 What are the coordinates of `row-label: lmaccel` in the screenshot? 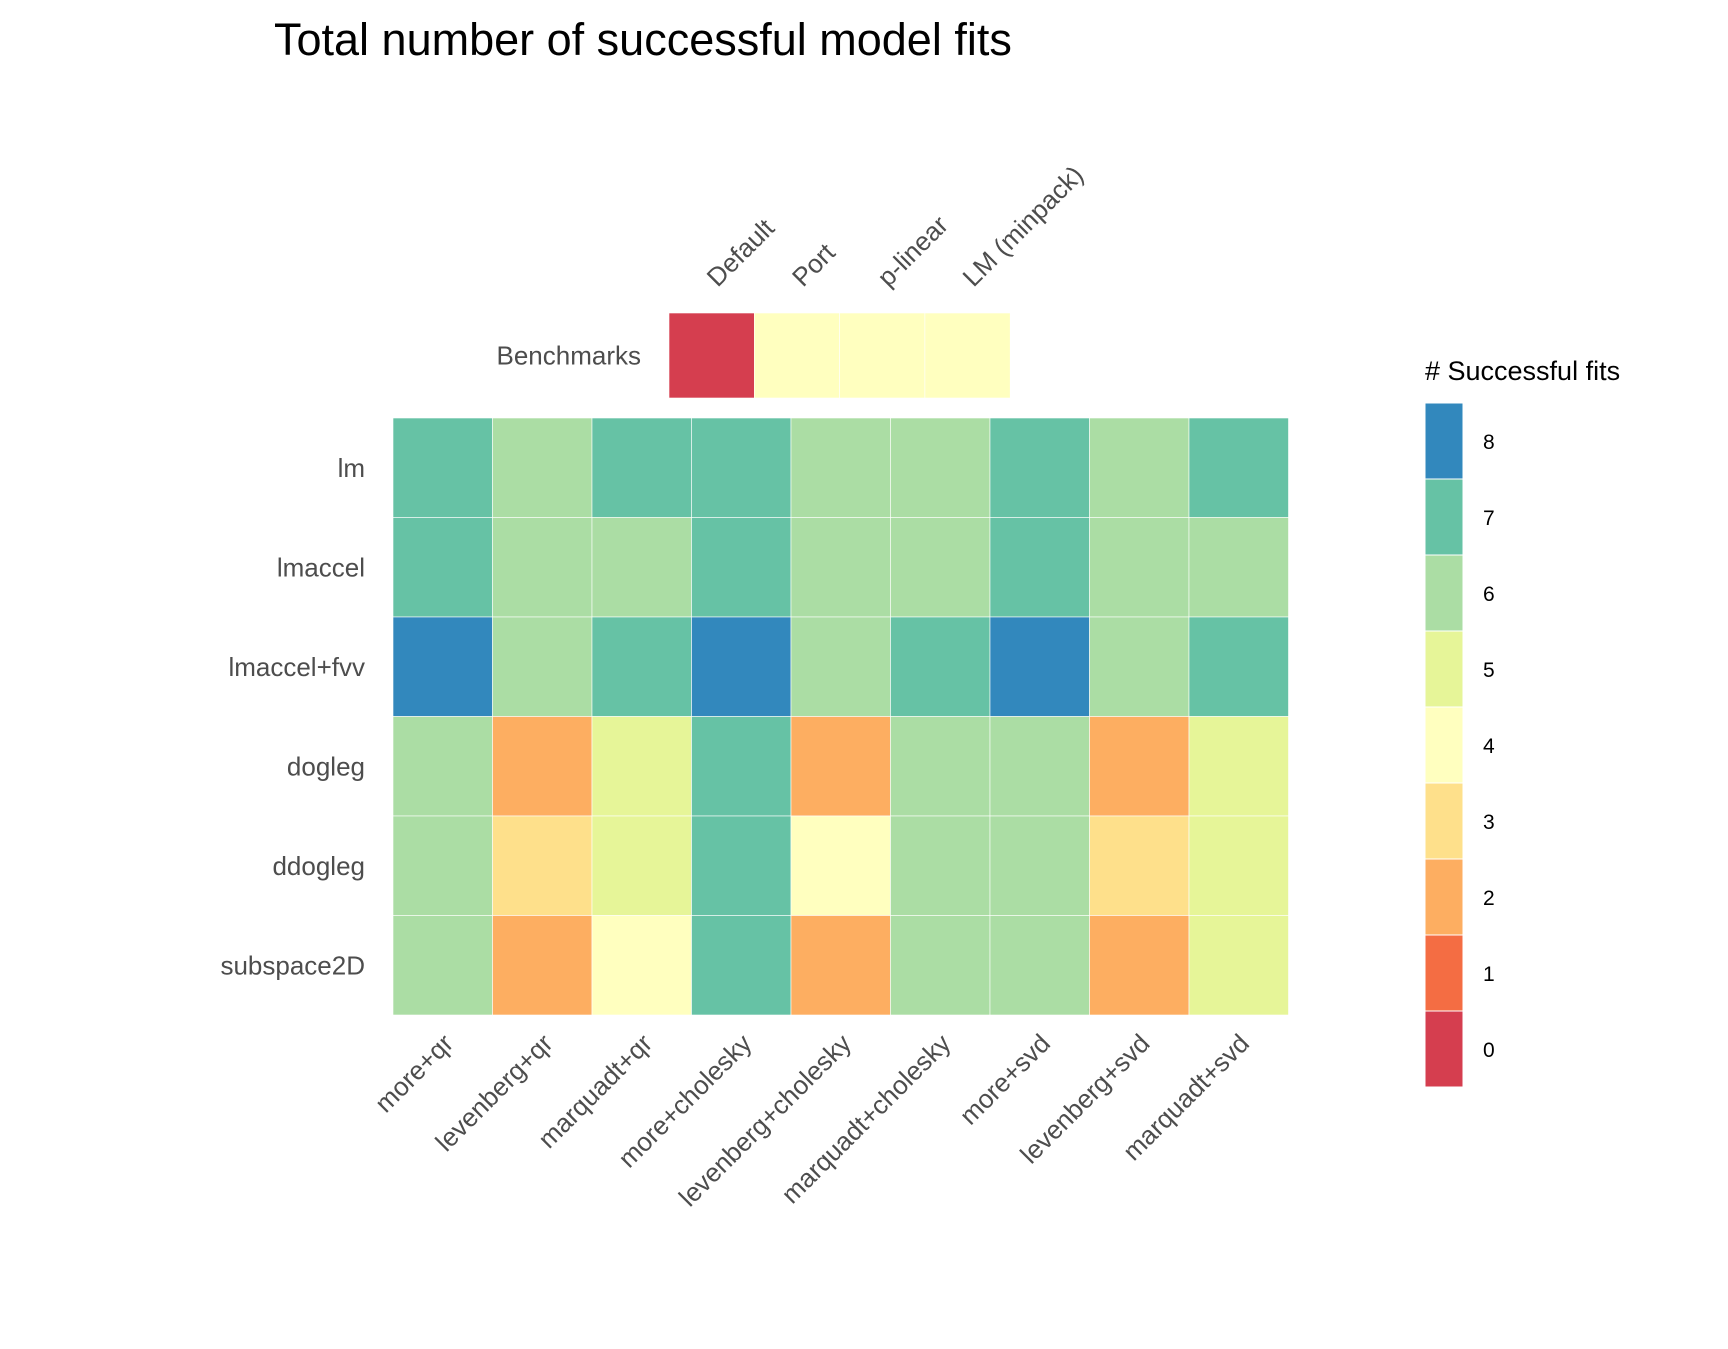 It's located at (321, 567).